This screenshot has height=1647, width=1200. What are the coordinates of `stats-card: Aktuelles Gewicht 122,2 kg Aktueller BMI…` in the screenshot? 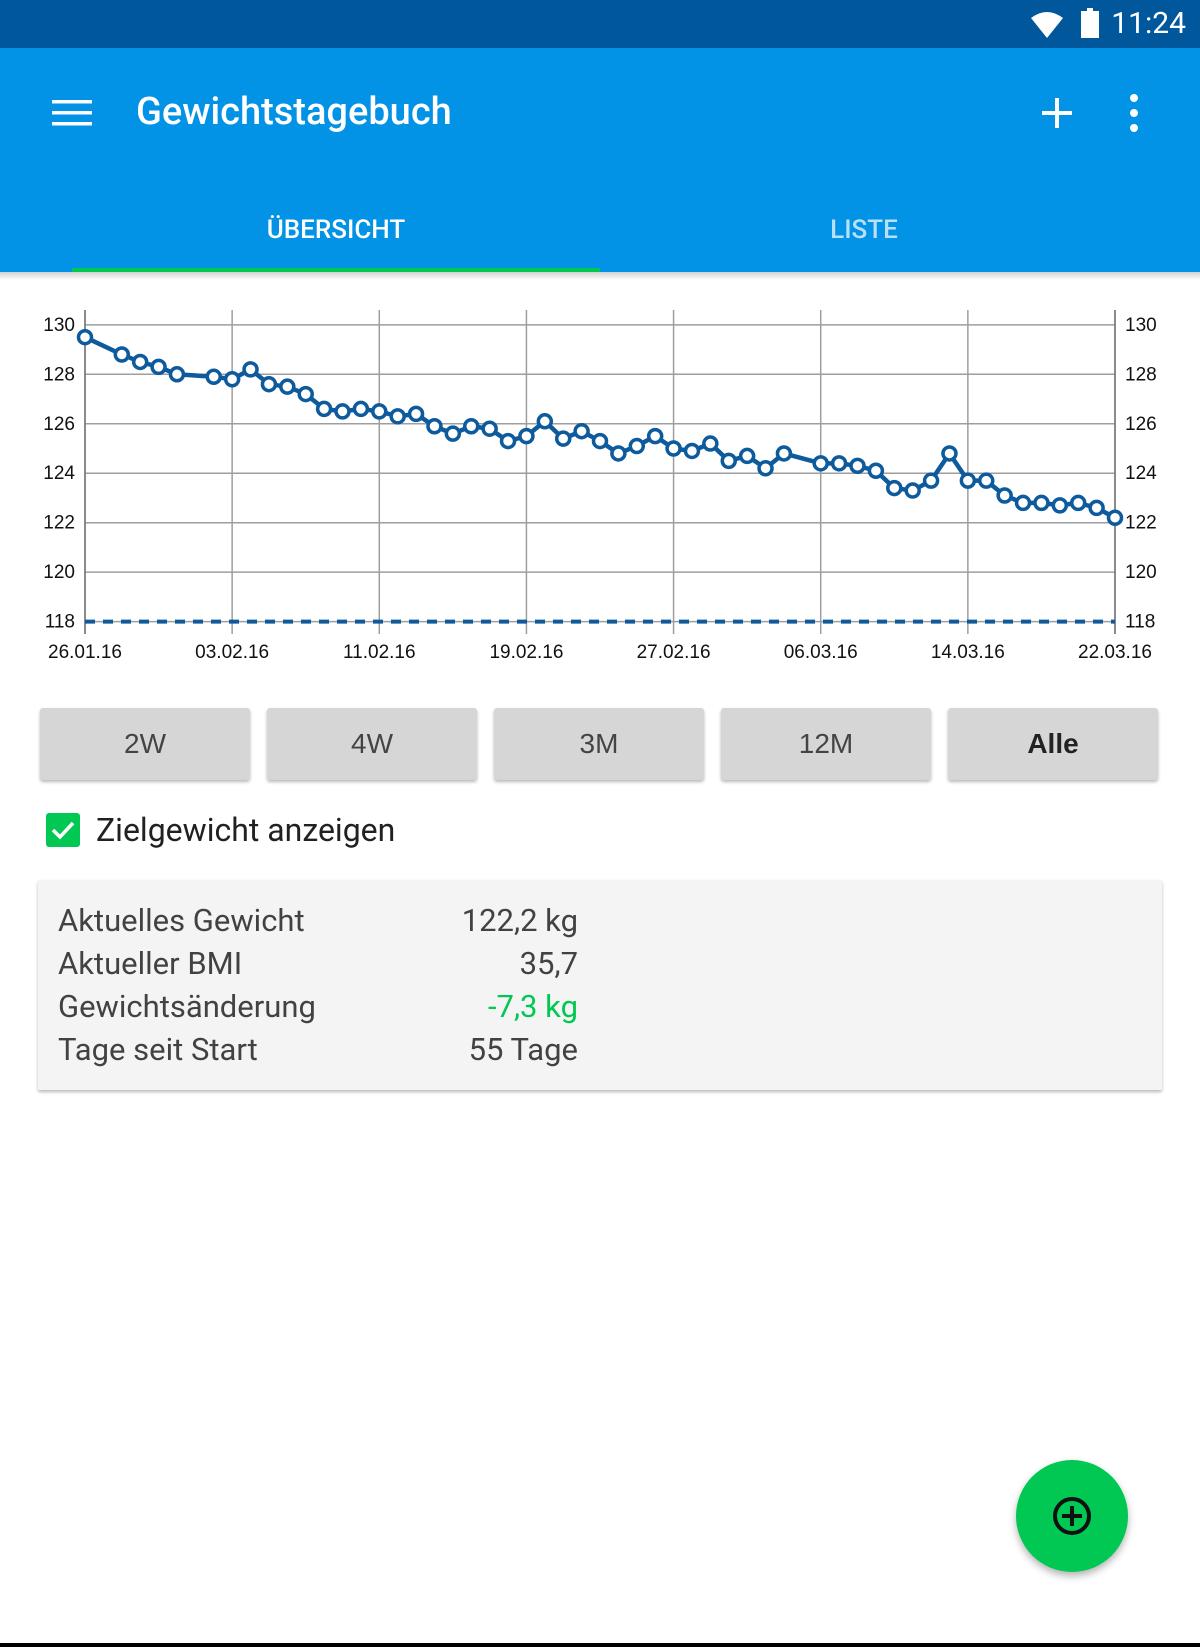 It's located at (600, 985).